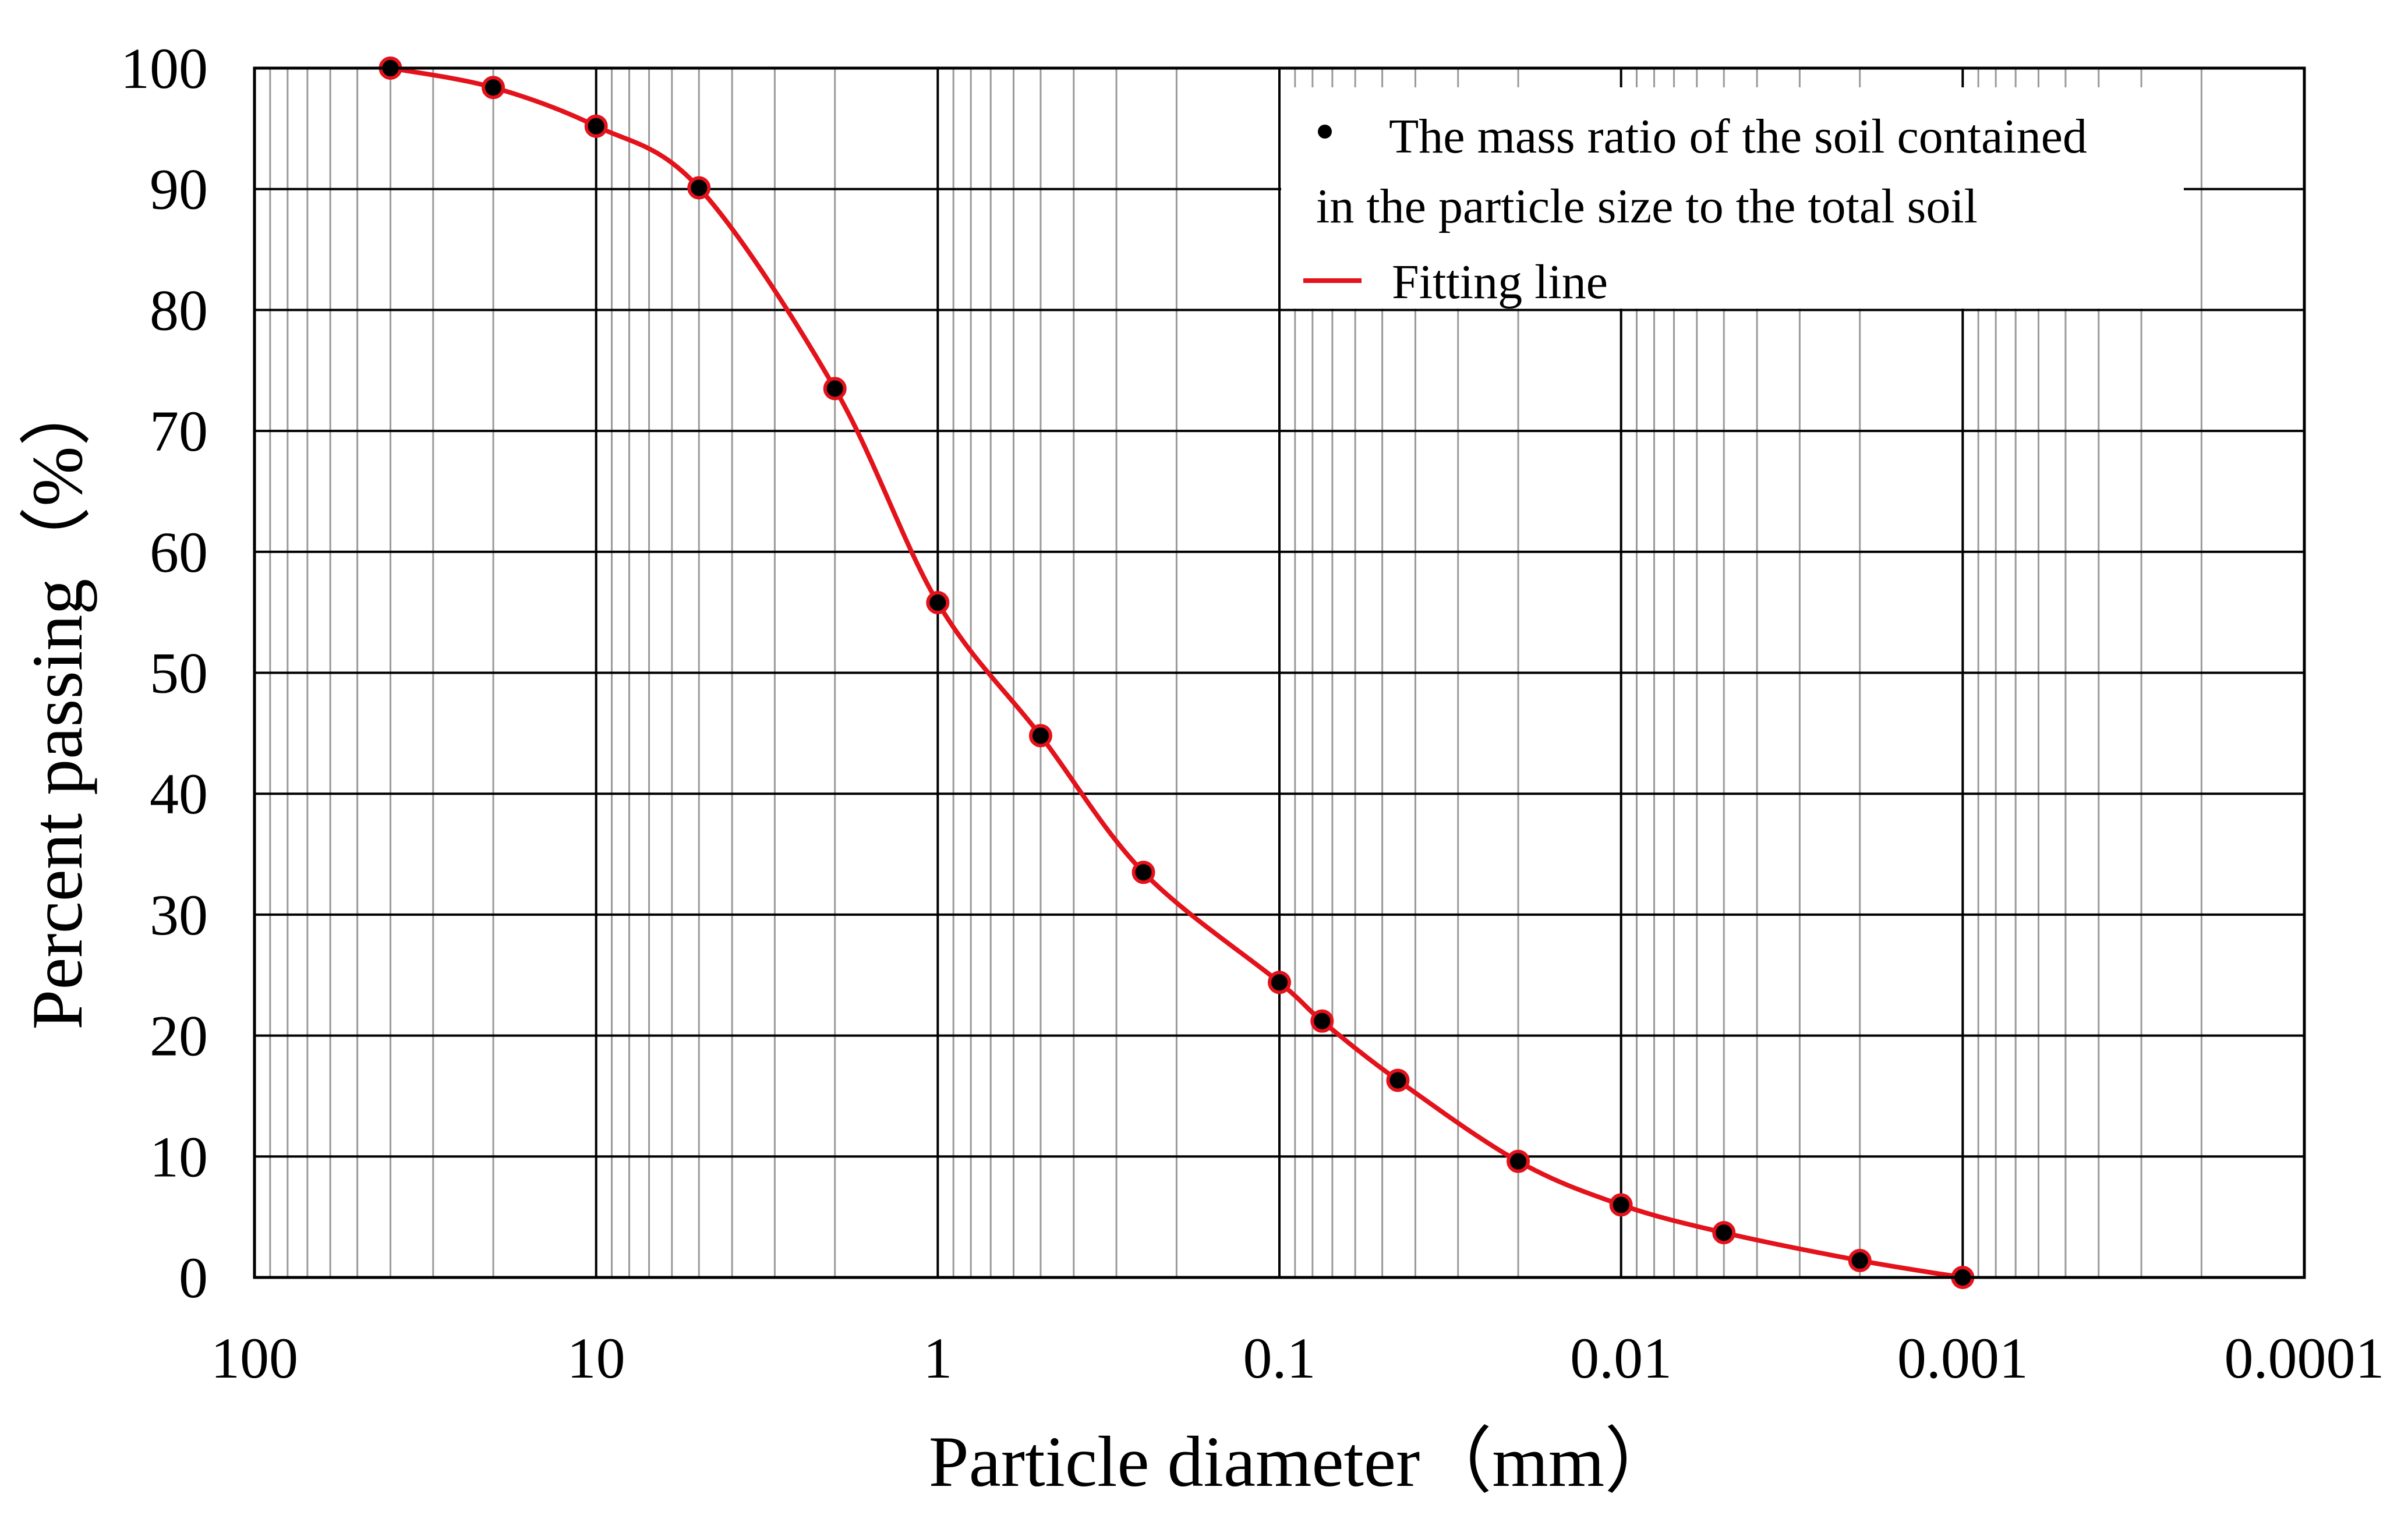 Image resolution: width=2408 pixels, height=1515 pixels. What do you see at coordinates (179, 431) in the screenshot?
I see `y-tick-label: 70` at bounding box center [179, 431].